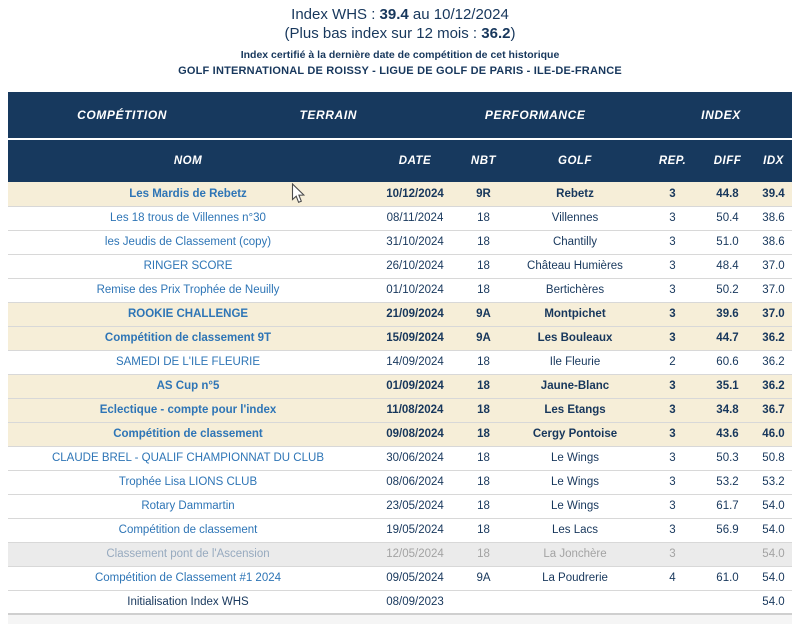 The height and width of the screenshot is (629, 800). Describe the element at coordinates (575, 338) in the screenshot. I see `cell-golf: Les Bouleaux` at that location.